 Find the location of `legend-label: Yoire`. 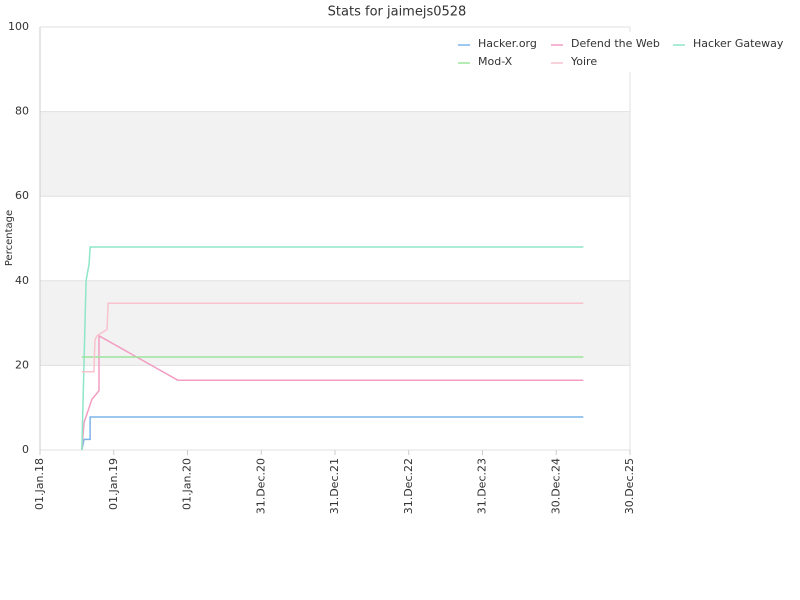

legend-label: Yoire is located at coordinates (583, 61).